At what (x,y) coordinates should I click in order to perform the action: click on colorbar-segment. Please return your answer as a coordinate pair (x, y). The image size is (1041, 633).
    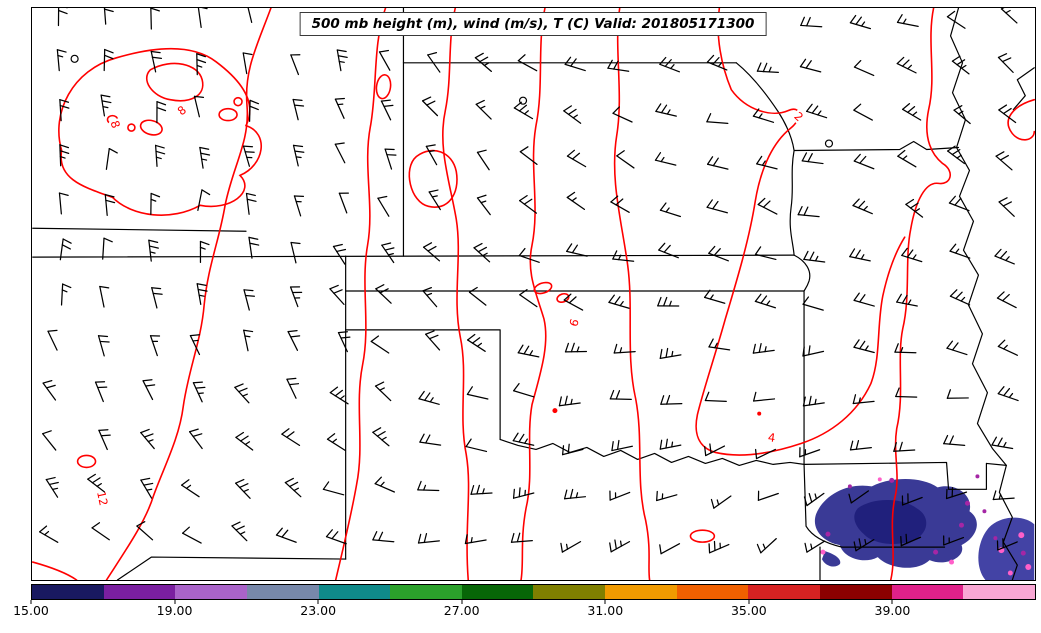
    Looking at the image, I should click on (999, 592).